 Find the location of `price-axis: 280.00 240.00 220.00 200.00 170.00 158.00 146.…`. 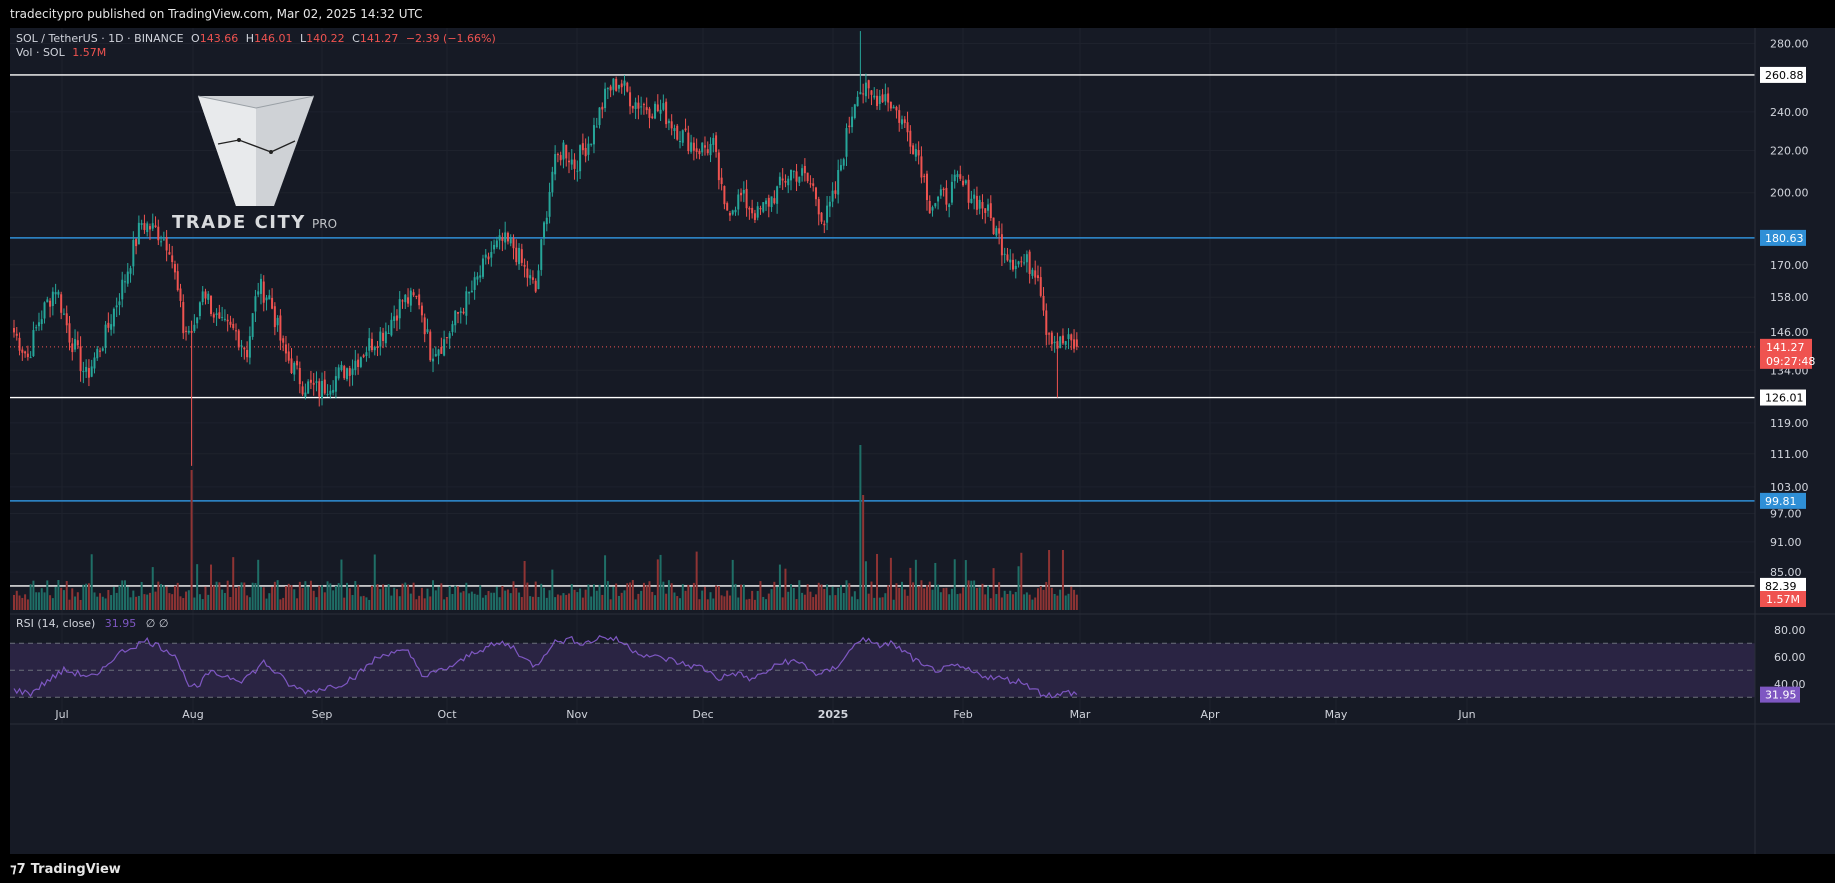

price-axis: 280.00 240.00 220.00 200.00 170.00 158.00 146.… is located at coordinates (1789, 309).